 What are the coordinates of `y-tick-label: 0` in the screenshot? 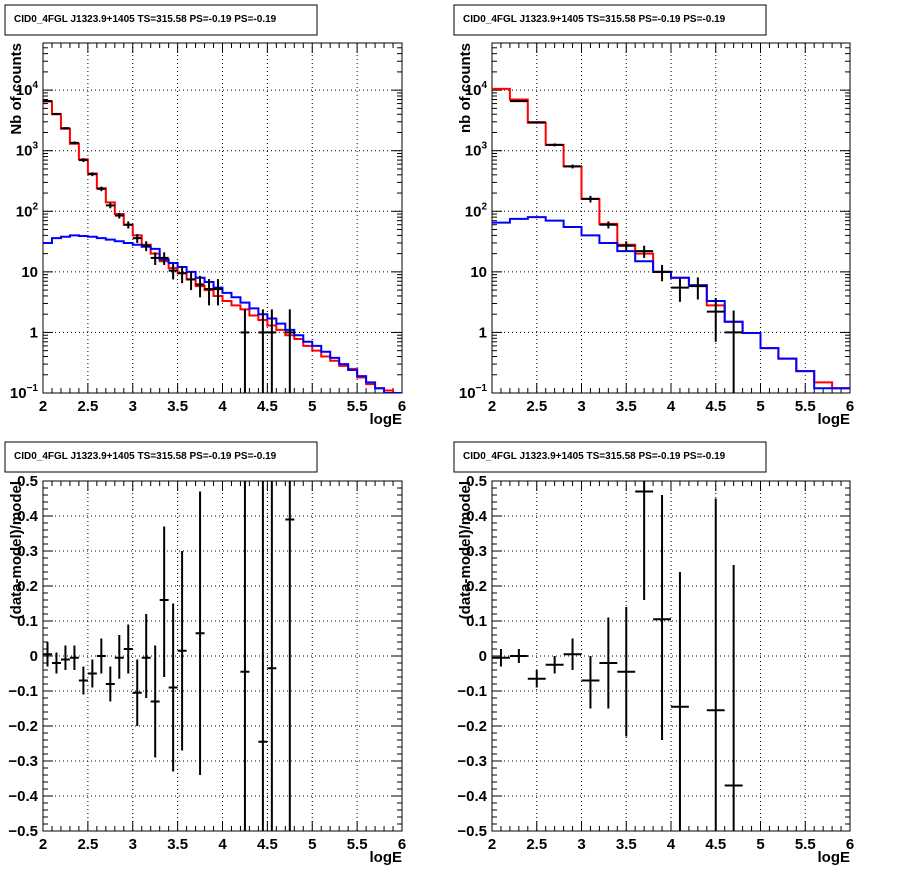 It's located at (34, 656).